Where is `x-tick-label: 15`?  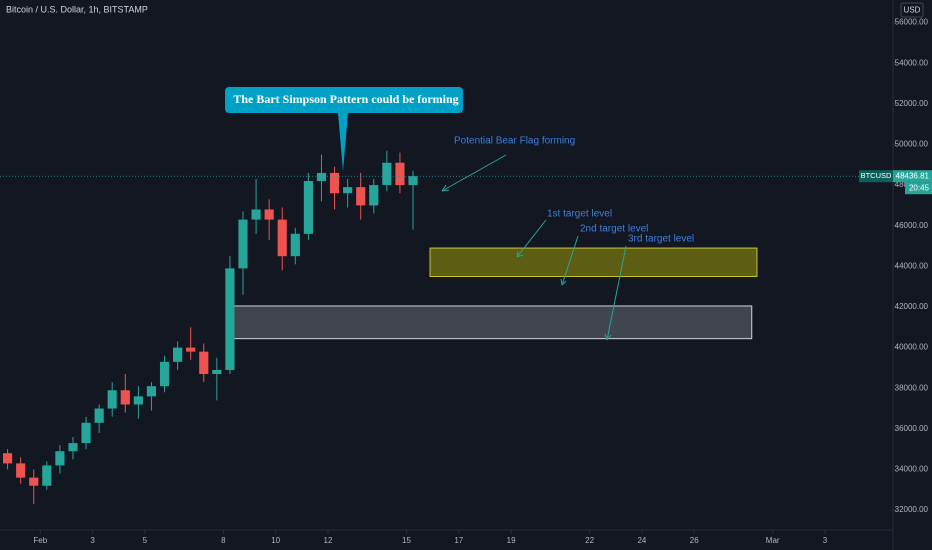
x-tick-label: 15 is located at coordinates (406, 540).